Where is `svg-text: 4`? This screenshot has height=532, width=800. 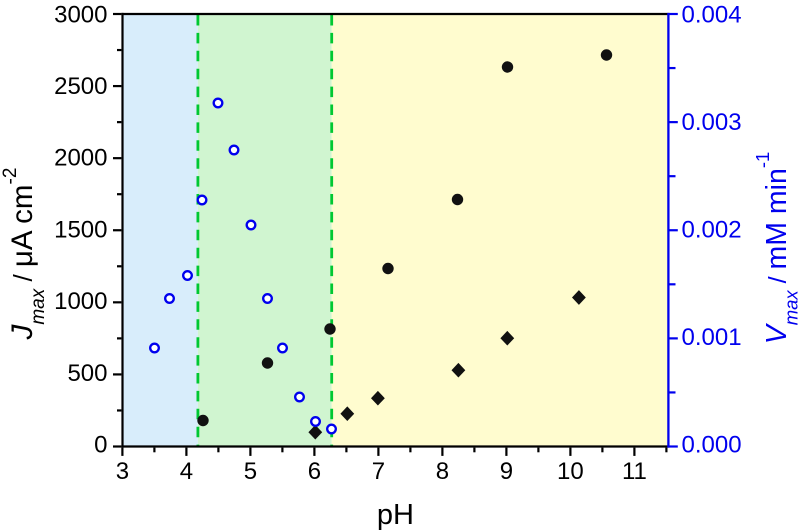
svg-text: 4 is located at coordinates (186, 471).